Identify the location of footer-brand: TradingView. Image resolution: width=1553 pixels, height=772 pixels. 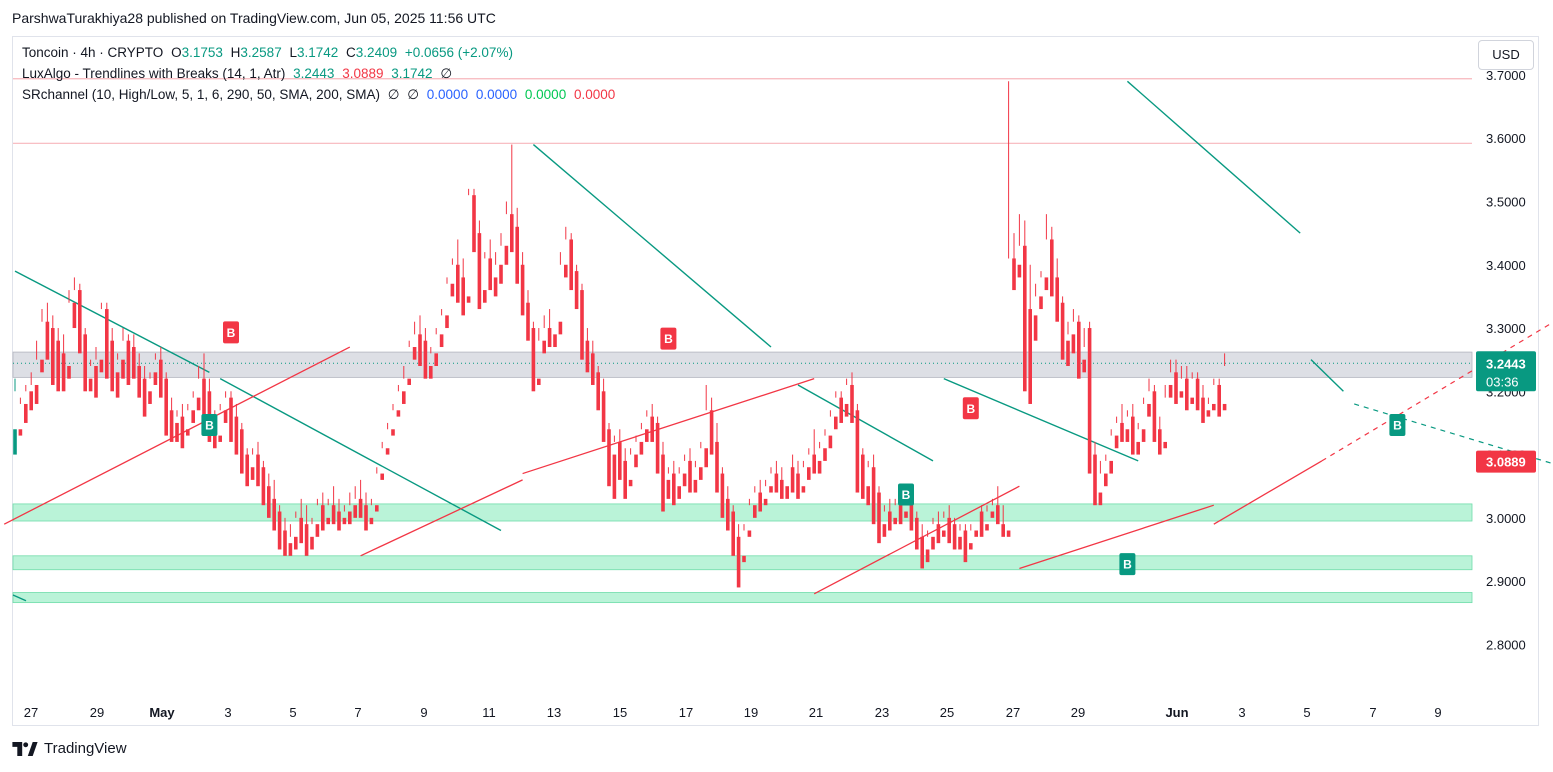
(69, 748).